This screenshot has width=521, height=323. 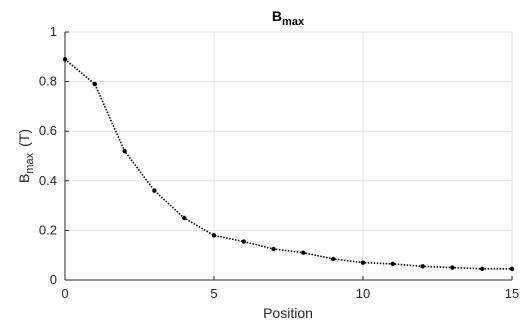 What do you see at coordinates (363, 293) in the screenshot?
I see `x-tick-label: 10` at bounding box center [363, 293].